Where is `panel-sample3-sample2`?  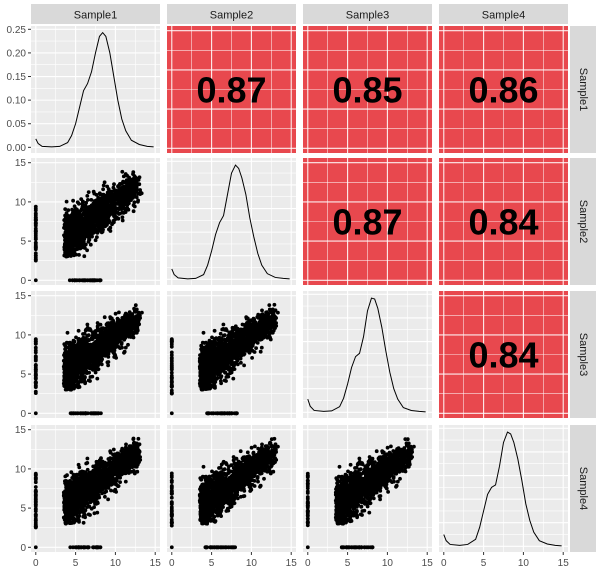
panel-sample3-sample2 is located at coordinates (231, 354).